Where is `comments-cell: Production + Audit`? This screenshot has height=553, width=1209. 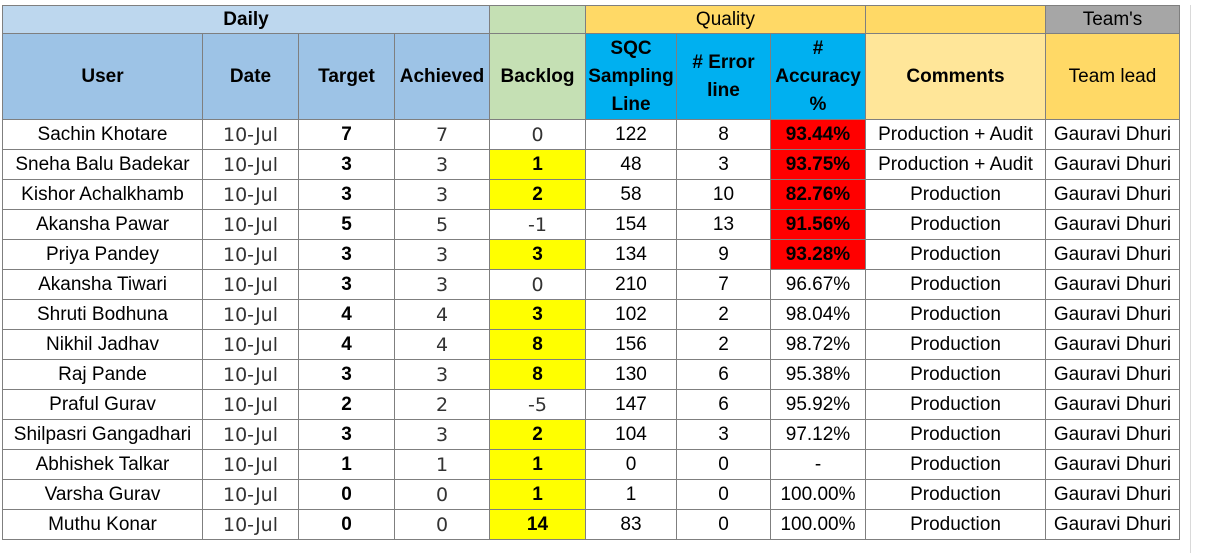 comments-cell: Production + Audit is located at coordinates (955, 134).